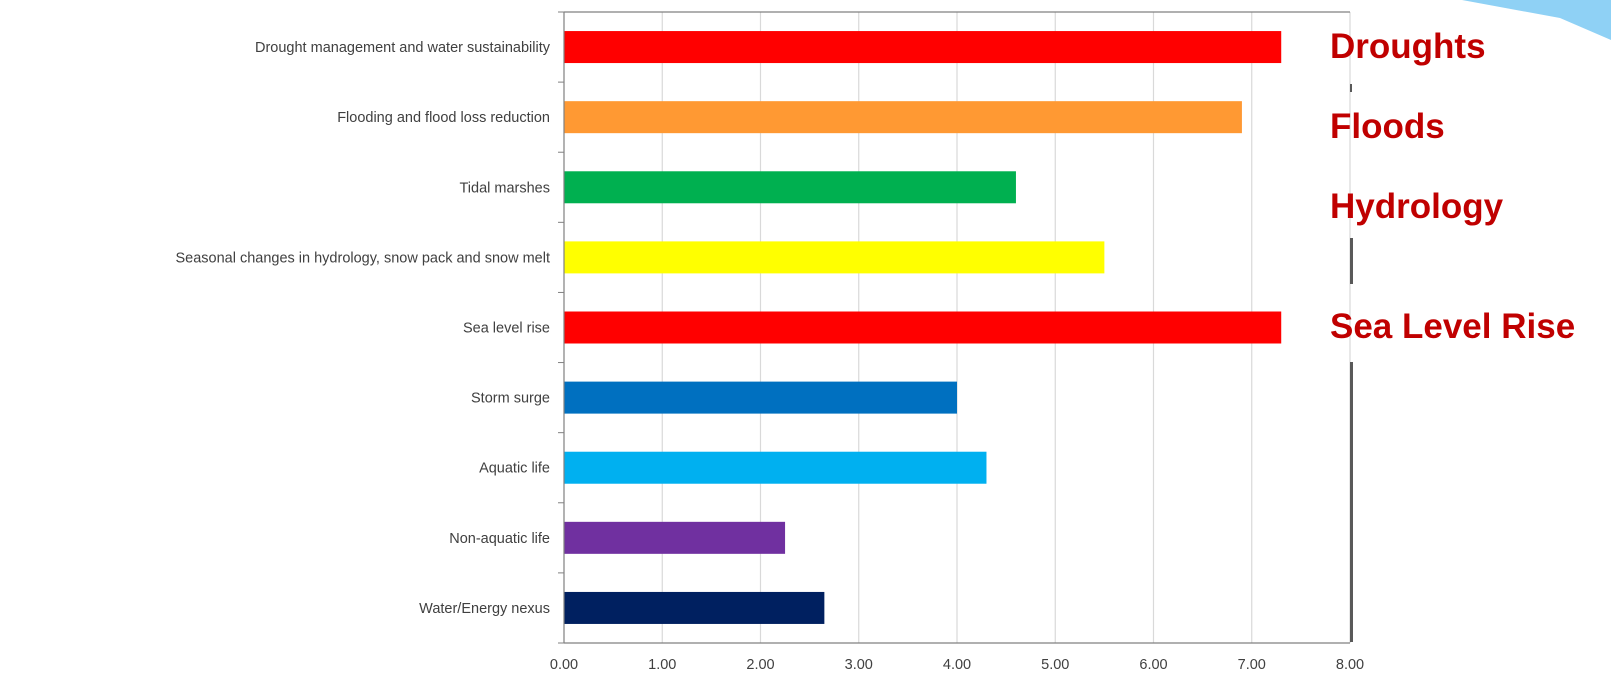 This screenshot has width=1611, height=677. Describe the element at coordinates (1055, 665) in the screenshot. I see `x-tick-label: 5.00` at that location.